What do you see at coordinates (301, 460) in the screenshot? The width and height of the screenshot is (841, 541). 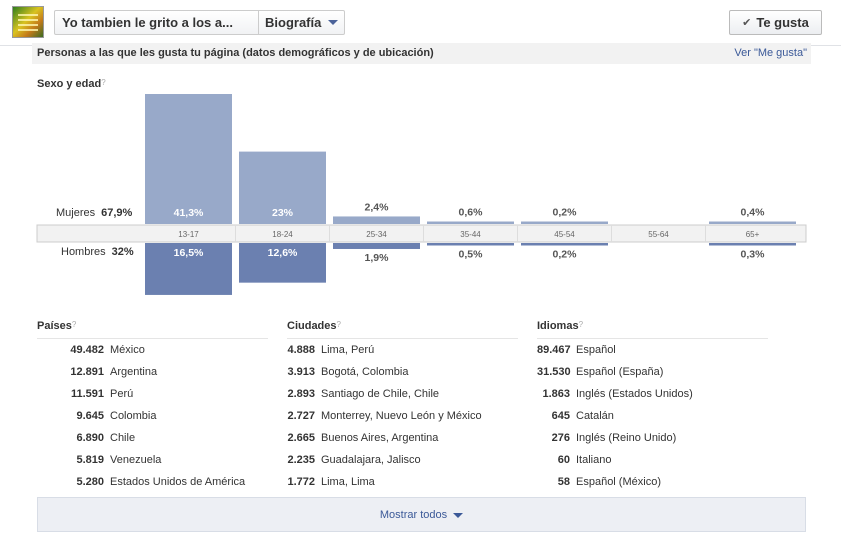 I see `item-count: 2.235` at bounding box center [301, 460].